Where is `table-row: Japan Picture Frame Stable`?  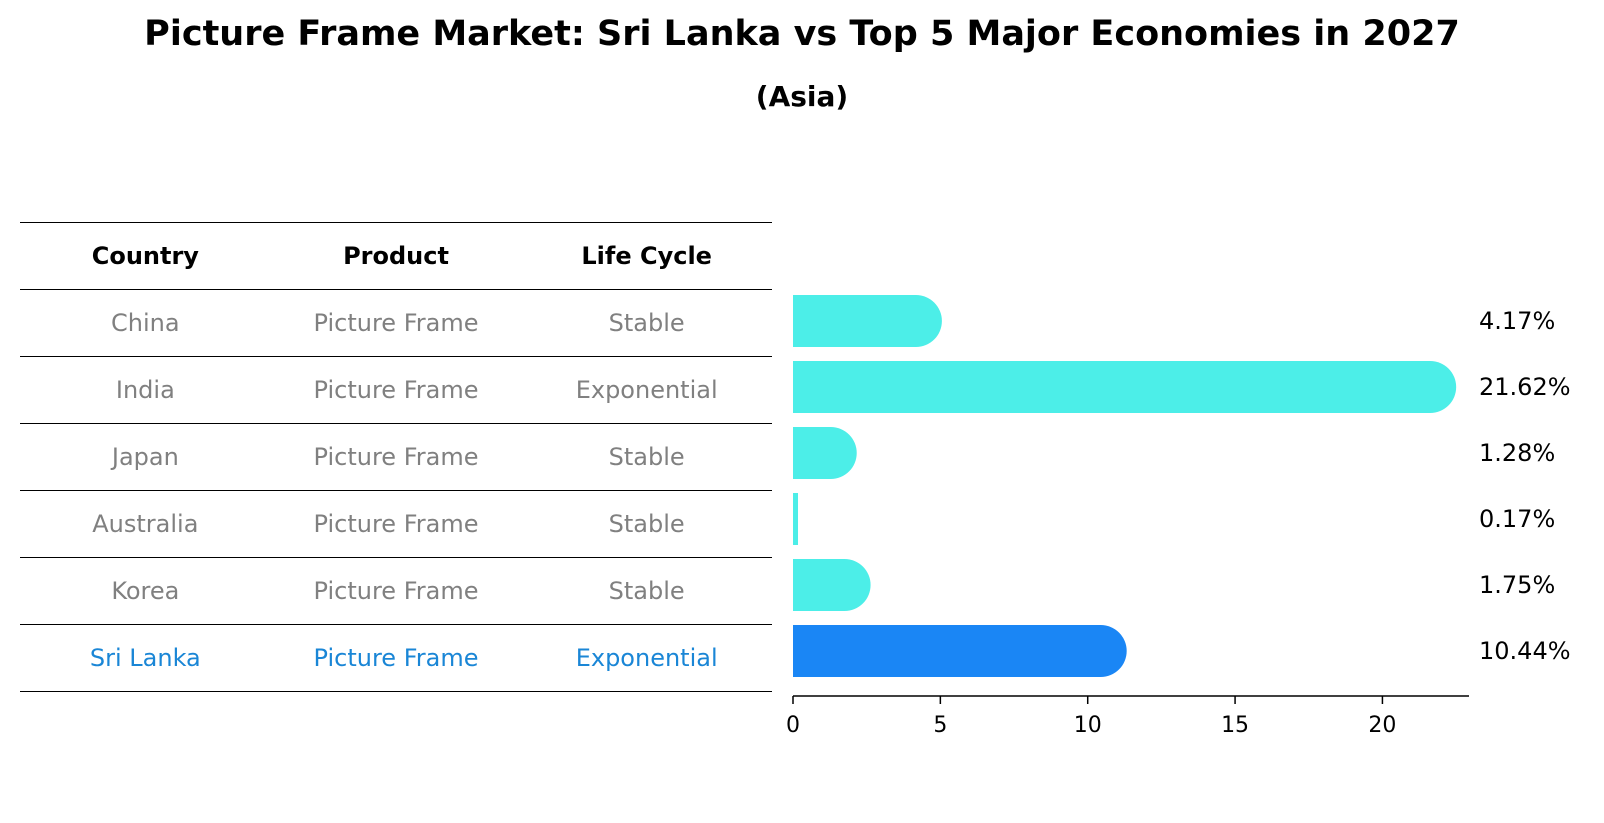
table-row: Japan Picture Frame Stable is located at coordinates (396, 456).